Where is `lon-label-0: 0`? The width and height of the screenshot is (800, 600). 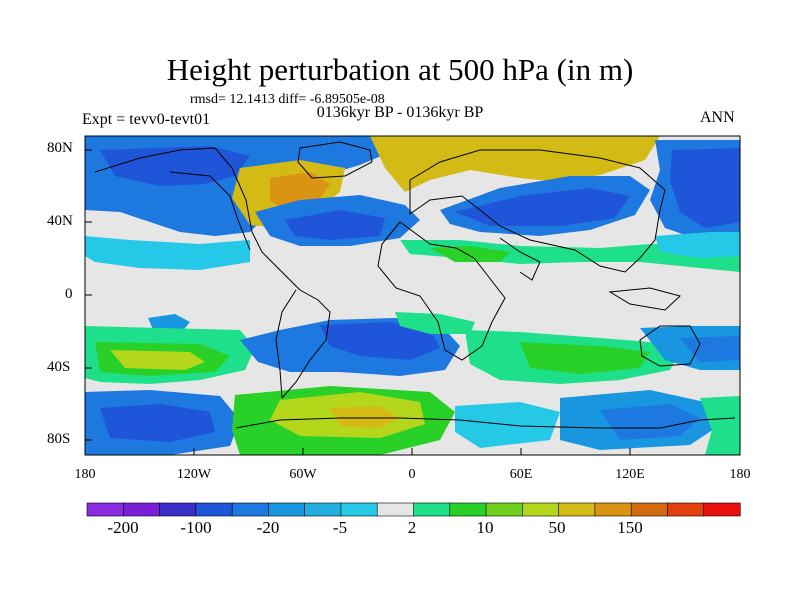
lon-label-0: 0 is located at coordinates (412, 474).